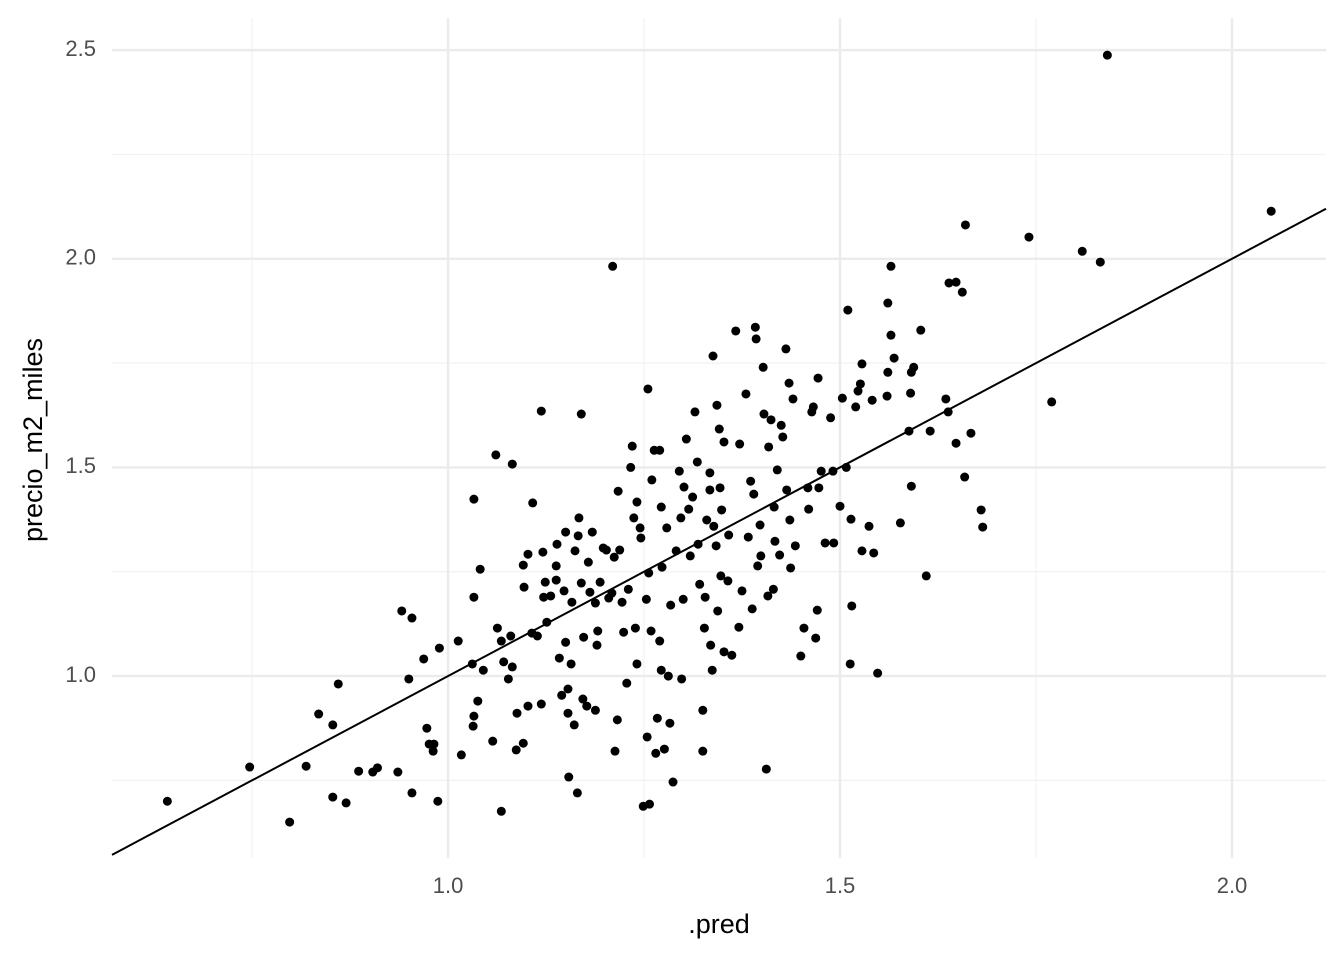 The image size is (1344, 960). I want to click on y-tick-label: 2.5, so click(80, 48).